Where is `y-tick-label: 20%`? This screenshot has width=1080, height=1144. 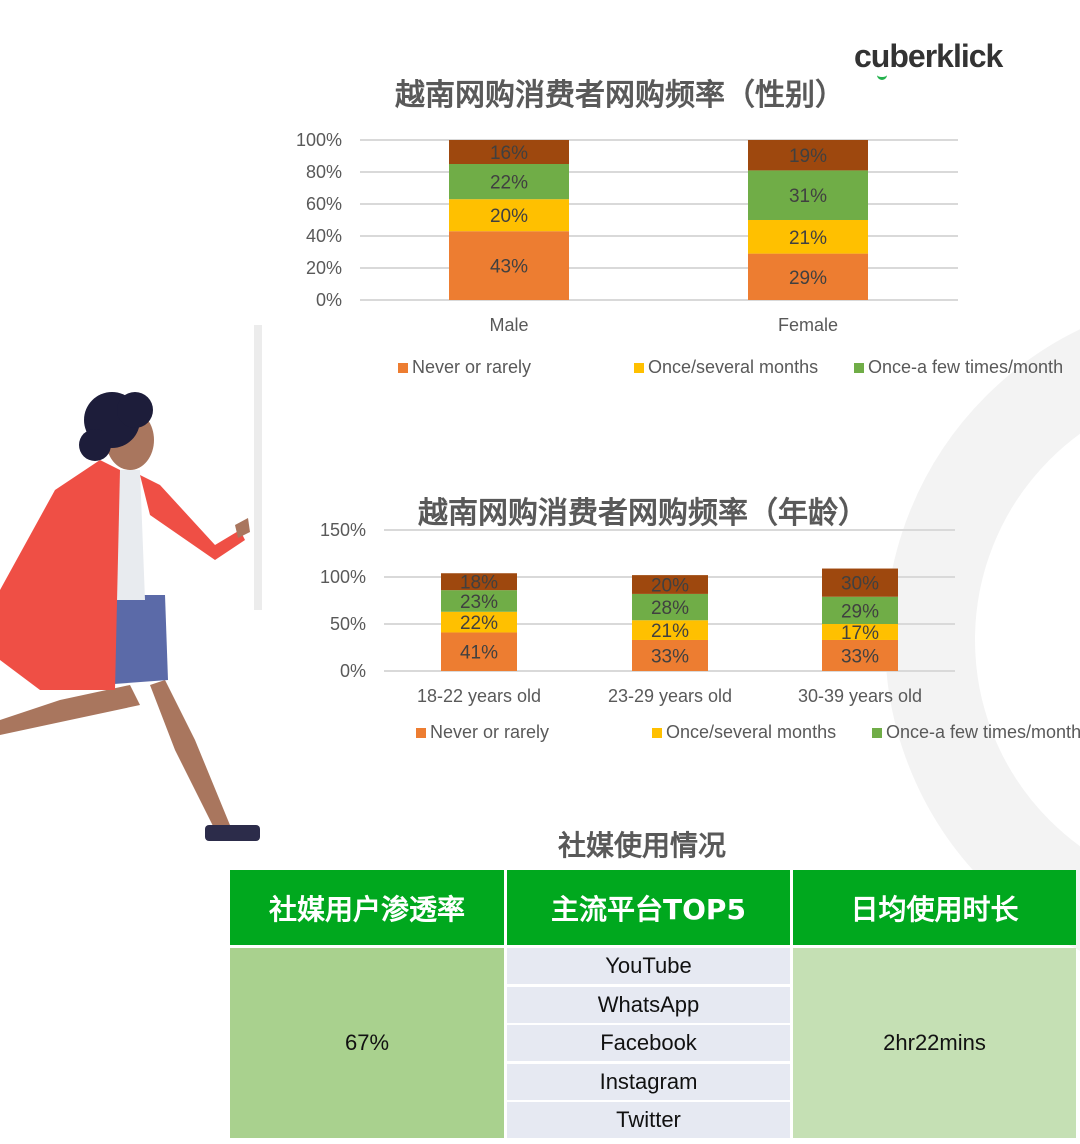 y-tick-label: 20% is located at coordinates (324, 268).